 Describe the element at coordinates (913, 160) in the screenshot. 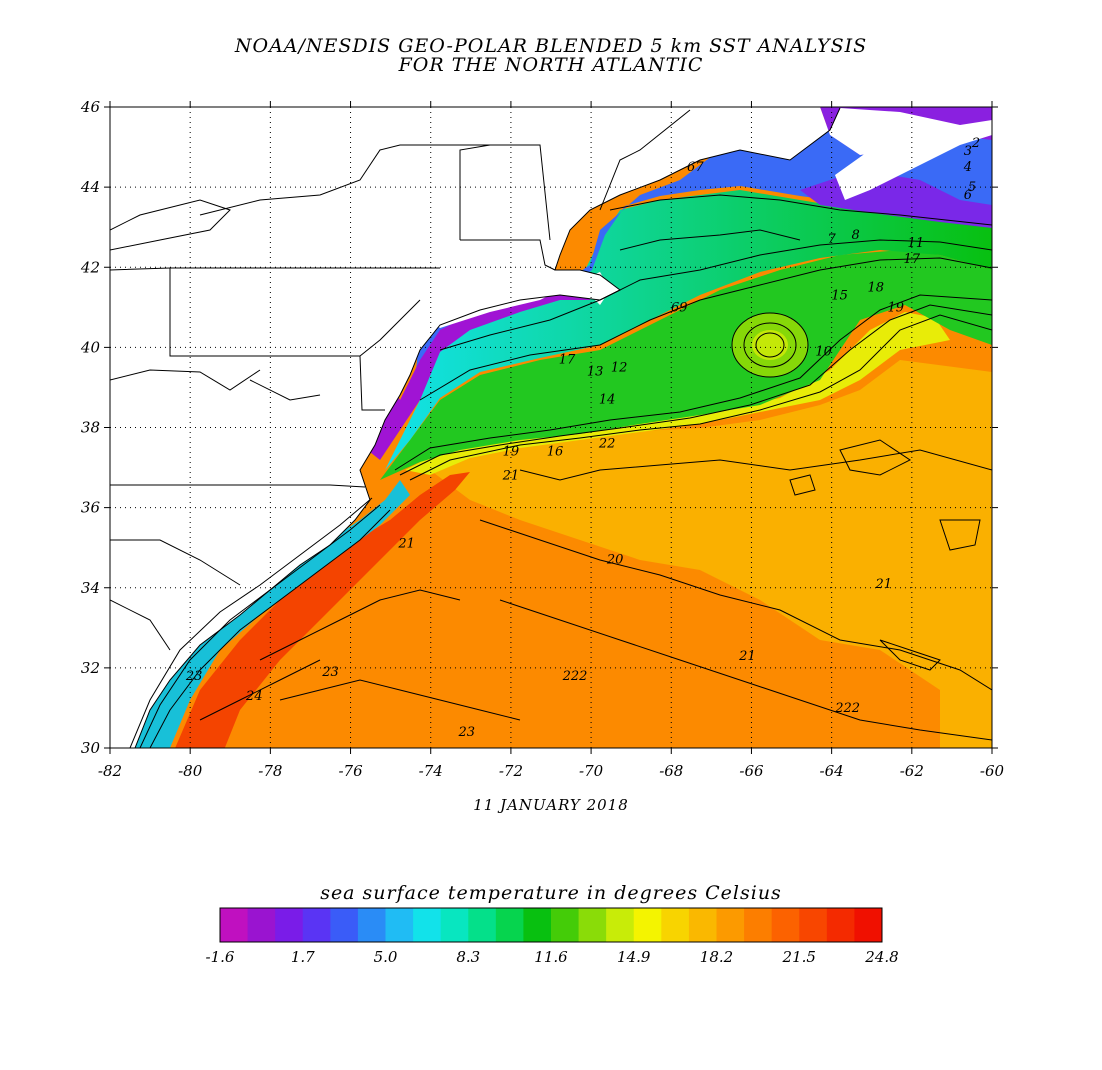

I see `land-nova-scotia` at that location.